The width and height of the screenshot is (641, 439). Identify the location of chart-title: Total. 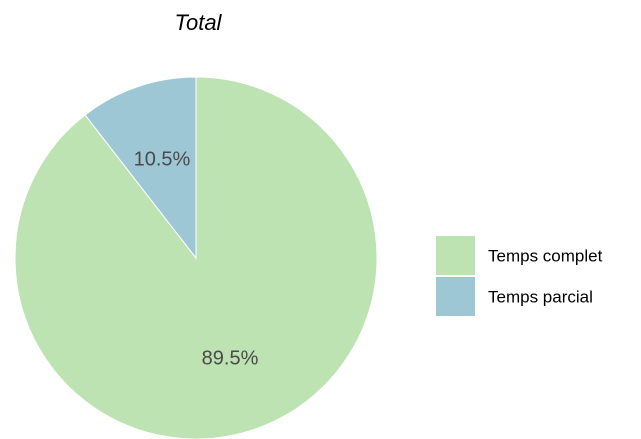
(199, 22).